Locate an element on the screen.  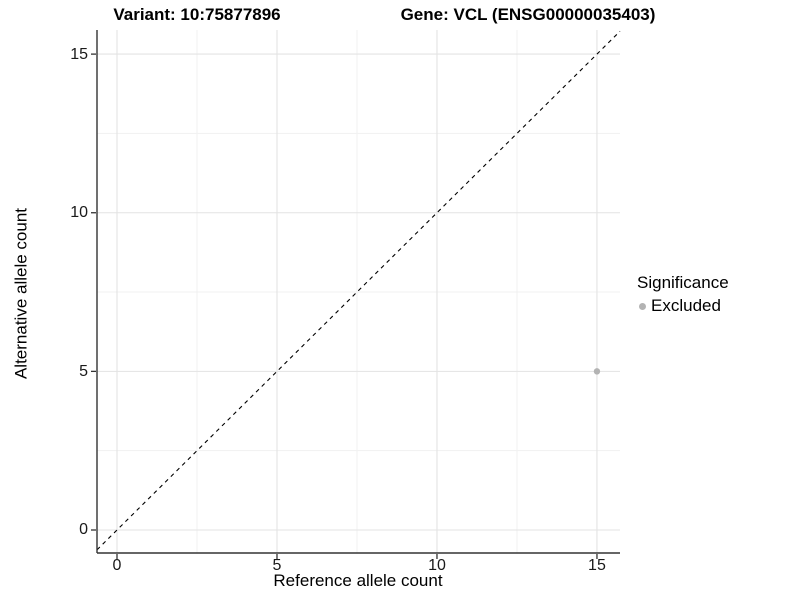
y-tick-label: 15 is located at coordinates (79, 54).